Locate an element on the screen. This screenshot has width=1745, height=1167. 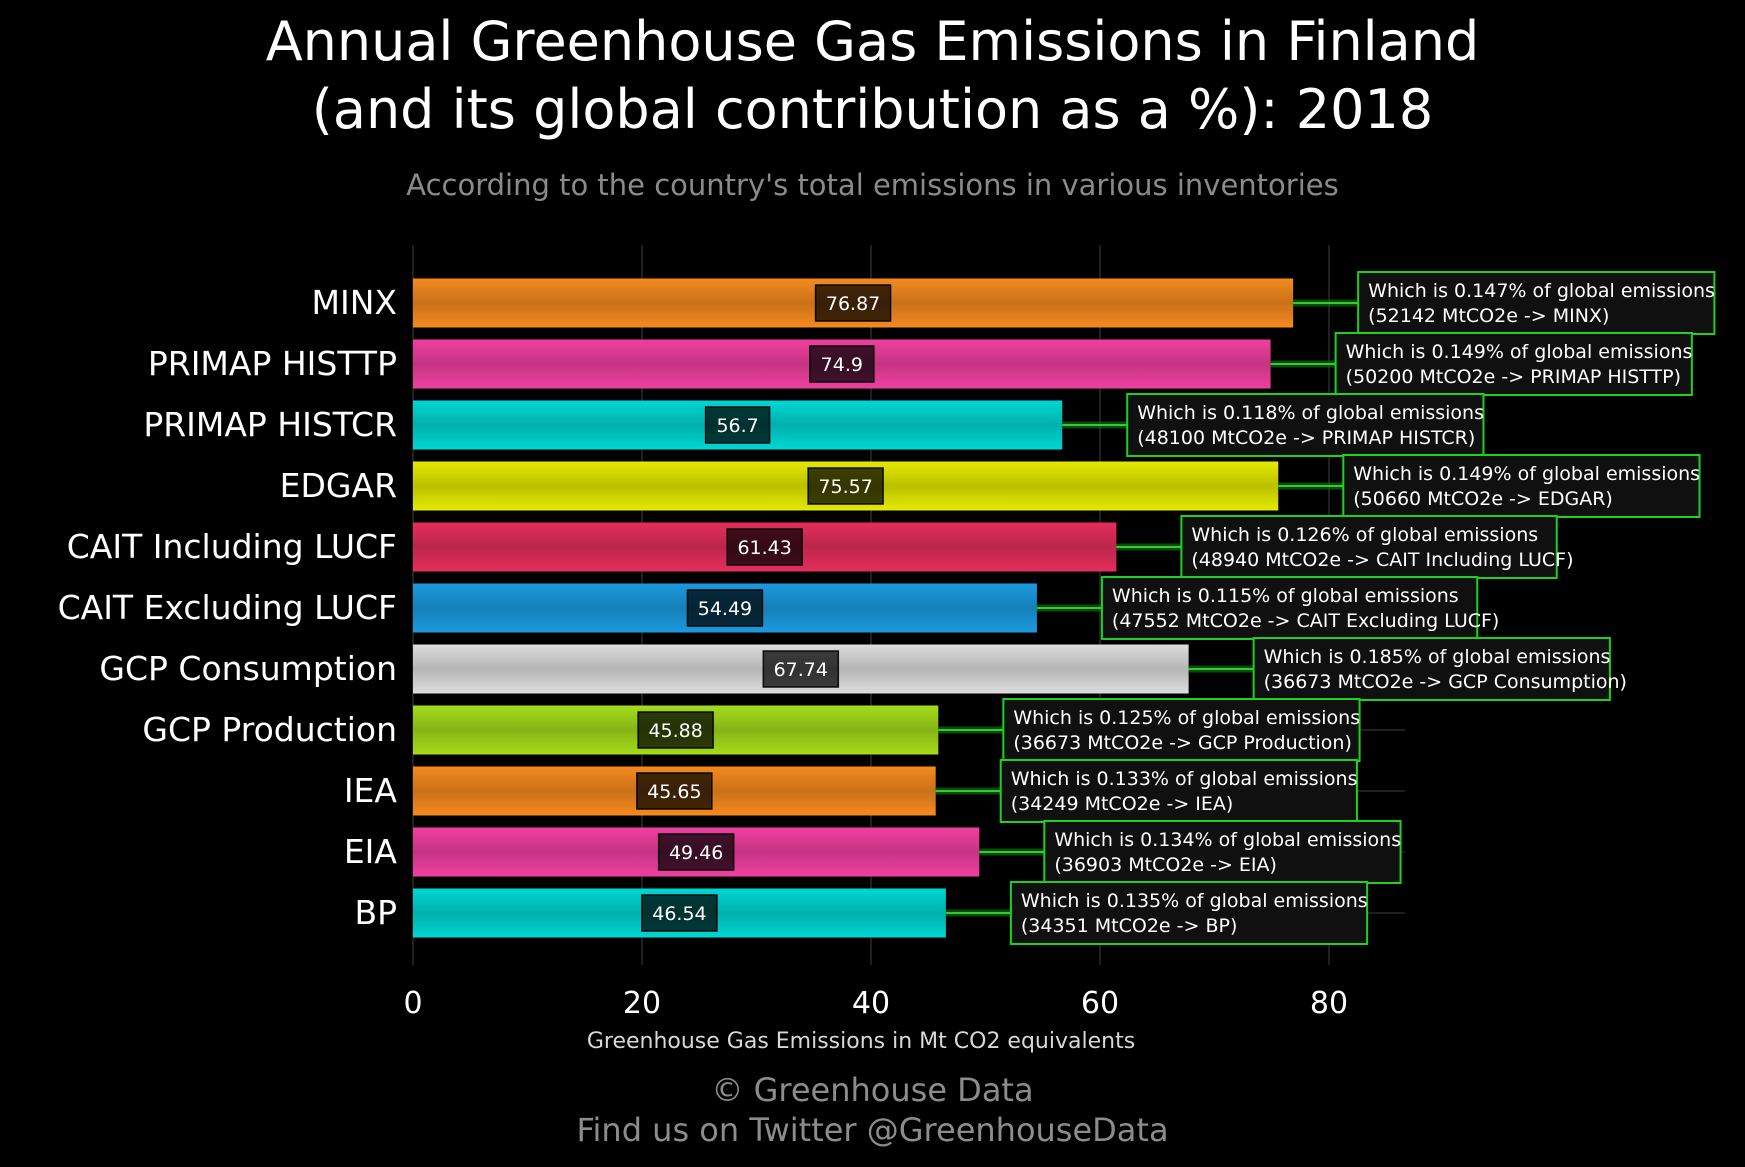
annotation-text: (36673 MtCO2e -> GCP Consumption) is located at coordinates (1445, 682).